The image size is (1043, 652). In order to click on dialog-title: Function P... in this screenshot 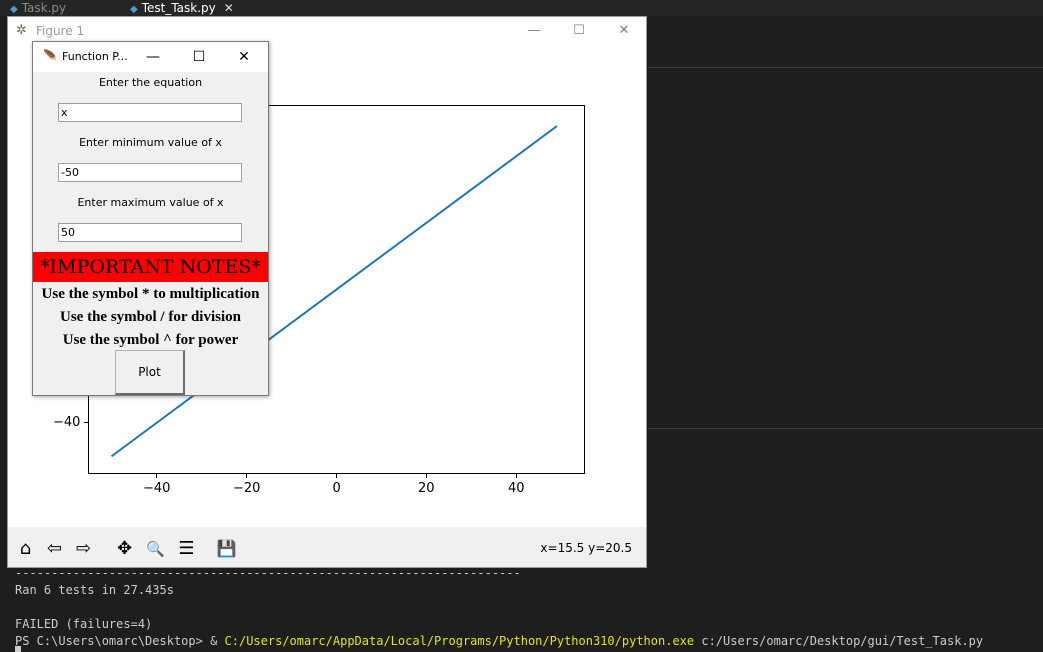, I will do `click(95, 56)`.